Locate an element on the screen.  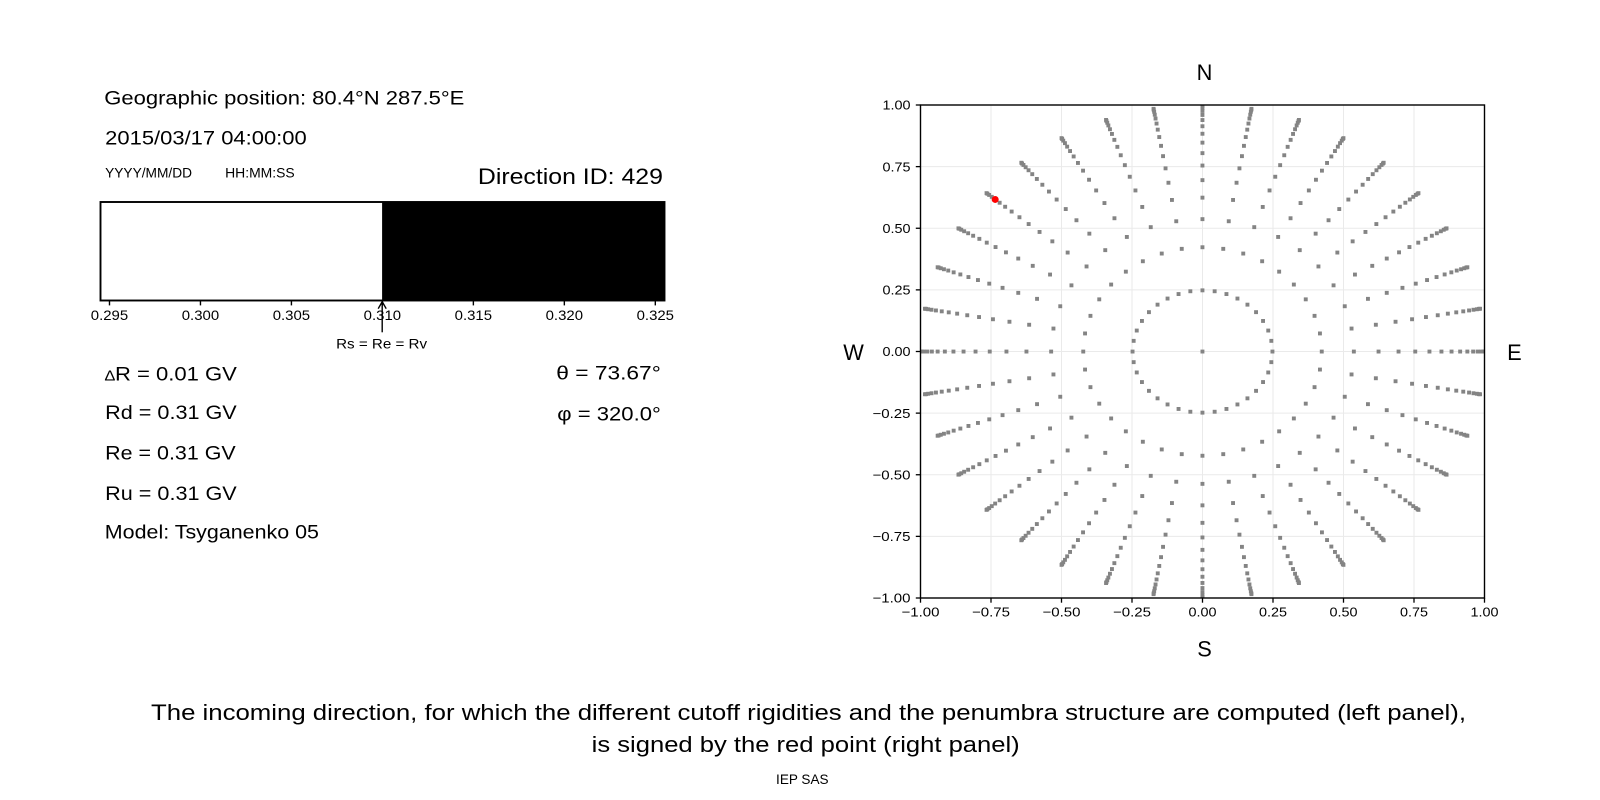
svg-text: Ru = 0.31 GV is located at coordinates (171, 494).